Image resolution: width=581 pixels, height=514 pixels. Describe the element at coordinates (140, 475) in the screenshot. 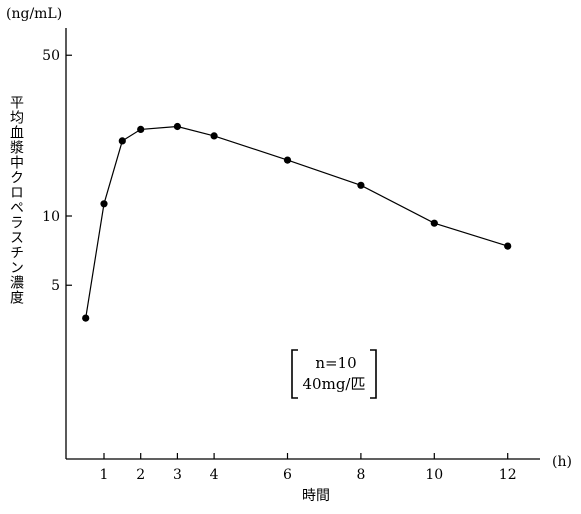

I see `x-tick-label: 2` at that location.